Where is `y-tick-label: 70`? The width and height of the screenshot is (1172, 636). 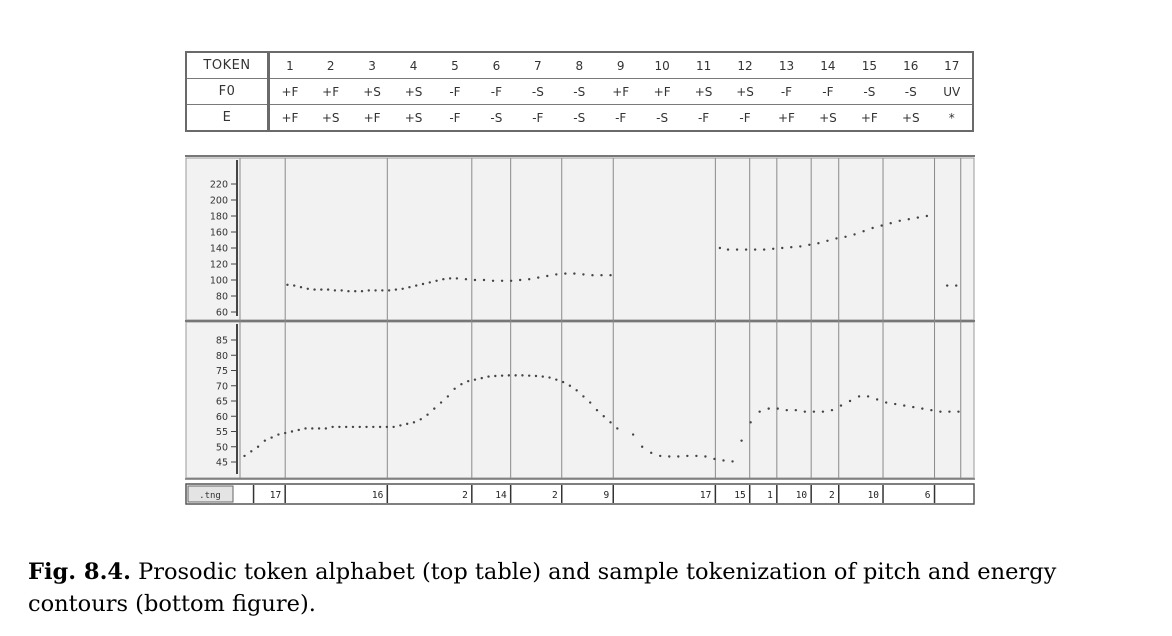 y-tick-label: 70 is located at coordinates (222, 386).